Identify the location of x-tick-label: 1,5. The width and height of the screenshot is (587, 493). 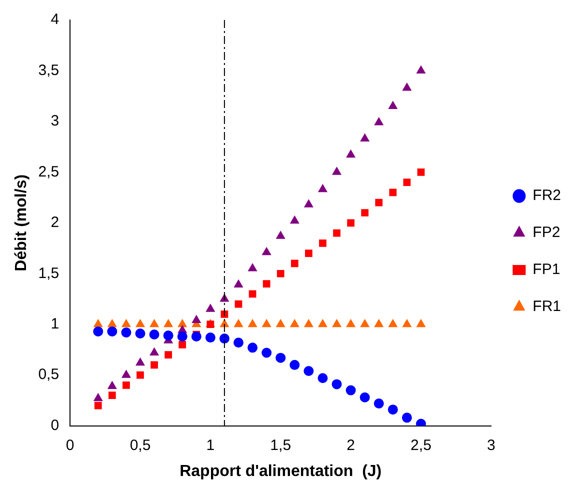
(281, 445).